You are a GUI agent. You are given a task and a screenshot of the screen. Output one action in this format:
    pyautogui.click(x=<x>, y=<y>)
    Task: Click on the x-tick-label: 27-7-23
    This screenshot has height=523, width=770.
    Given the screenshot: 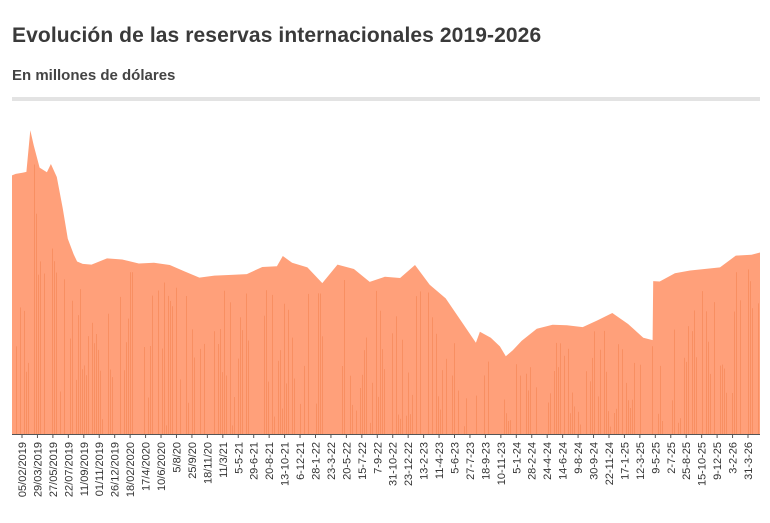 What is the action you would take?
    pyautogui.click(x=471, y=461)
    